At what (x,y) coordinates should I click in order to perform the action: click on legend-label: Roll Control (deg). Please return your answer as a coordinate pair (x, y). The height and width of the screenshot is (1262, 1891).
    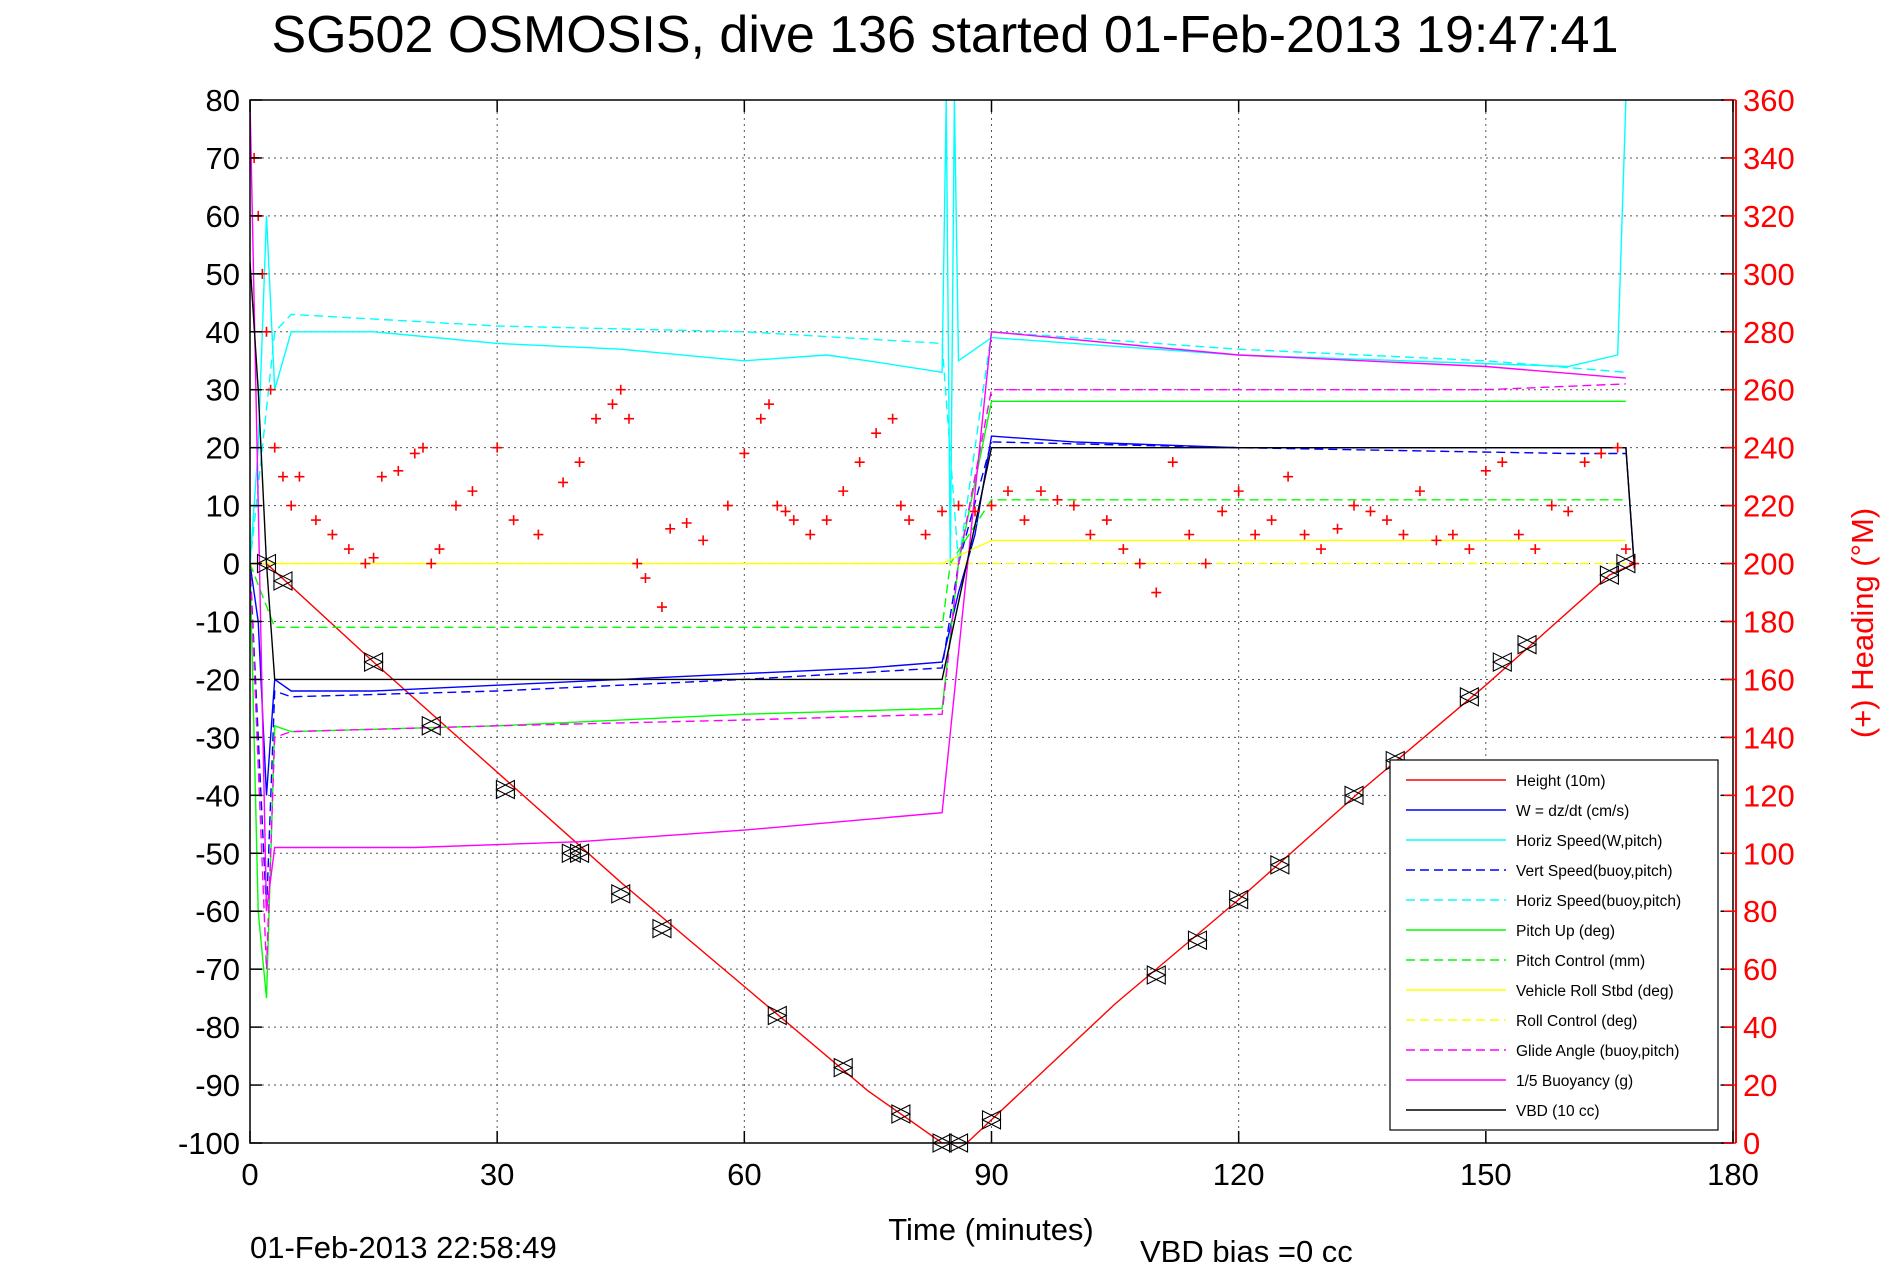
    Looking at the image, I should click on (1576, 1021).